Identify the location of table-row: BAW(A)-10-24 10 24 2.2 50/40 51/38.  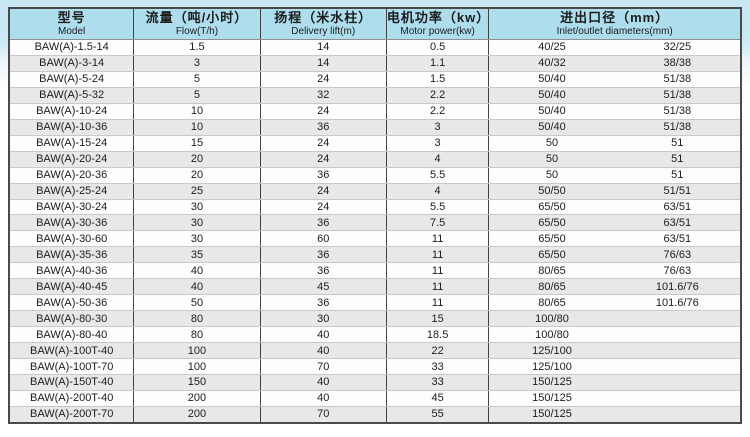
(375, 111).